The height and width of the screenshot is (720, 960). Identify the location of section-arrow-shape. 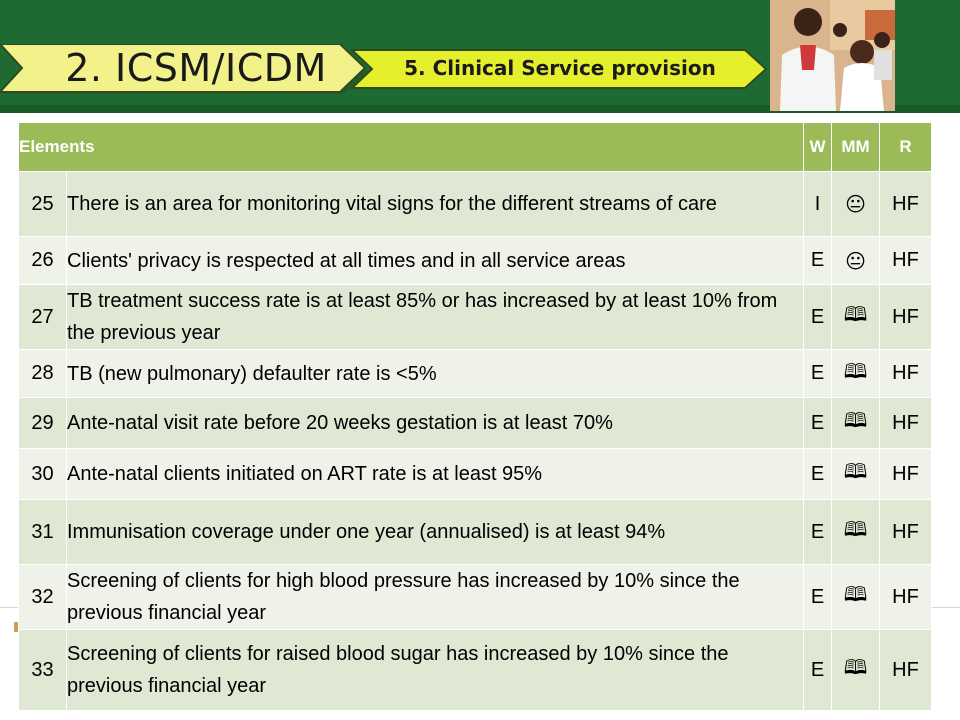
(183, 68).